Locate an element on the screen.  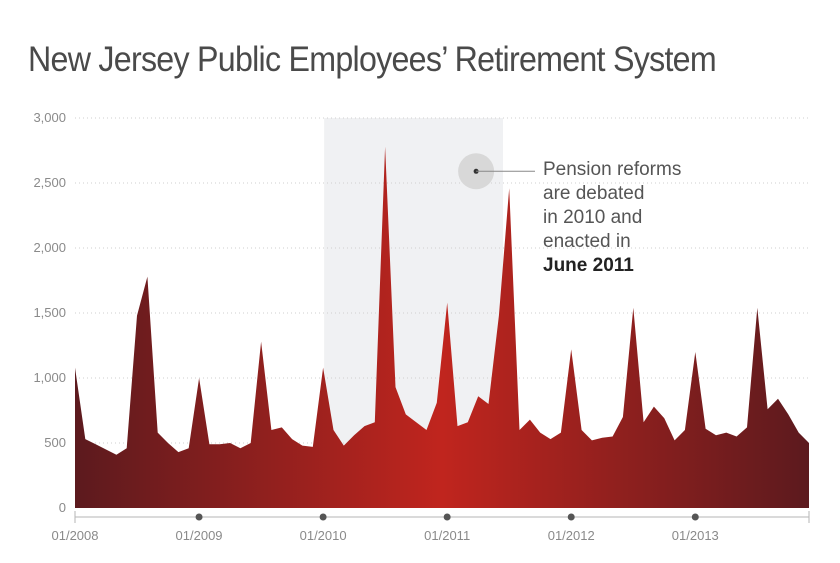
y-axis-ticks: 0 500 1,000 1,500 2,000 2,500 3,000 is located at coordinates (49, 312).